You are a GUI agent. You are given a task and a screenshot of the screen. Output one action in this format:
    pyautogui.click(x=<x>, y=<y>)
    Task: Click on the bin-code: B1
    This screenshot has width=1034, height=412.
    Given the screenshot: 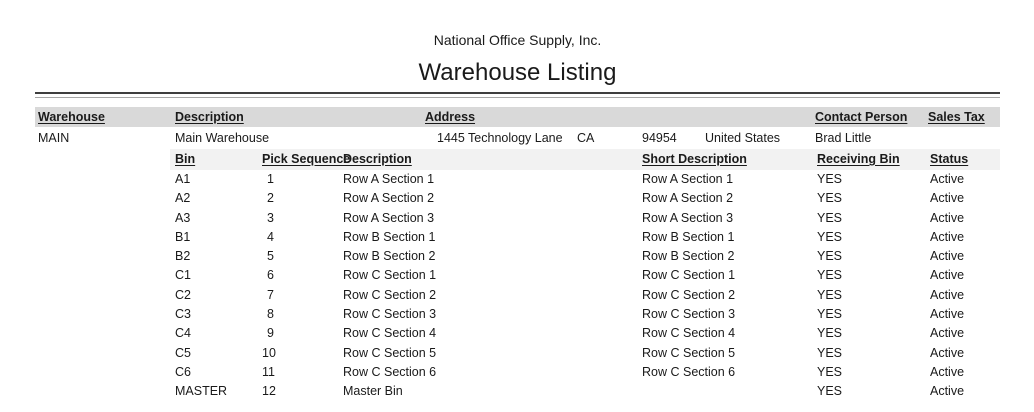 What is the action you would take?
    pyautogui.click(x=183, y=236)
    